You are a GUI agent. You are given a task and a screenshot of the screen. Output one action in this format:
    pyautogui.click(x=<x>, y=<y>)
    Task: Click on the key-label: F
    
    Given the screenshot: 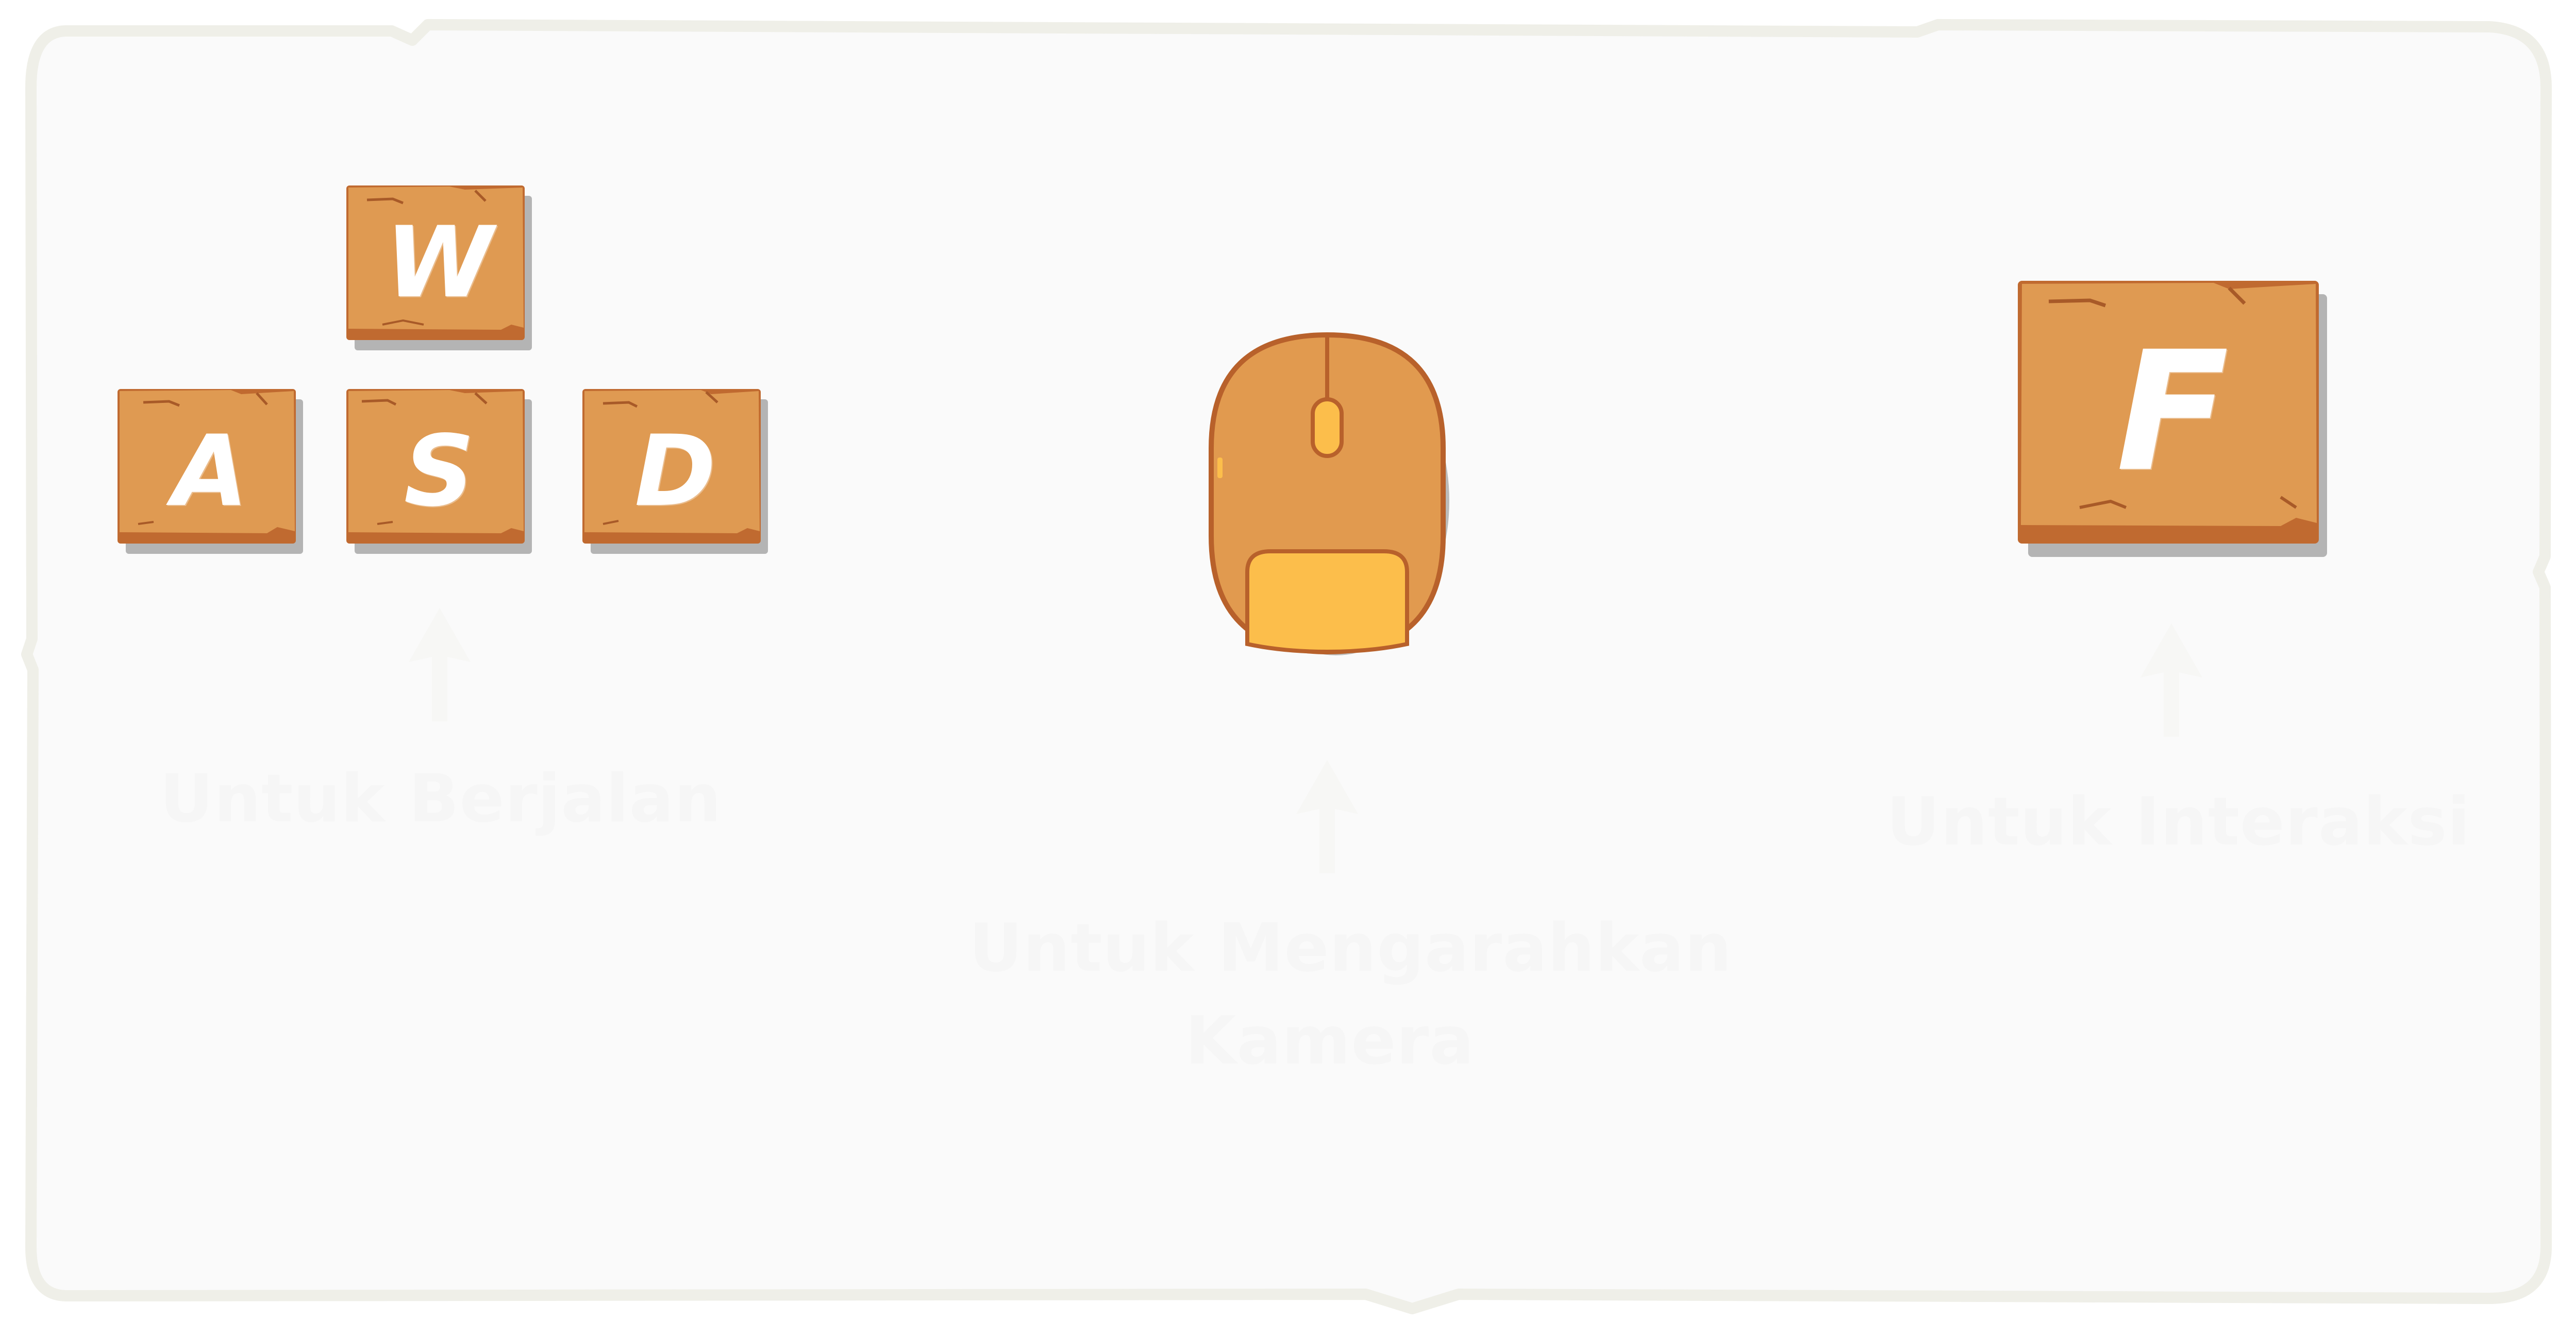 What is the action you would take?
    pyautogui.click(x=2172, y=412)
    